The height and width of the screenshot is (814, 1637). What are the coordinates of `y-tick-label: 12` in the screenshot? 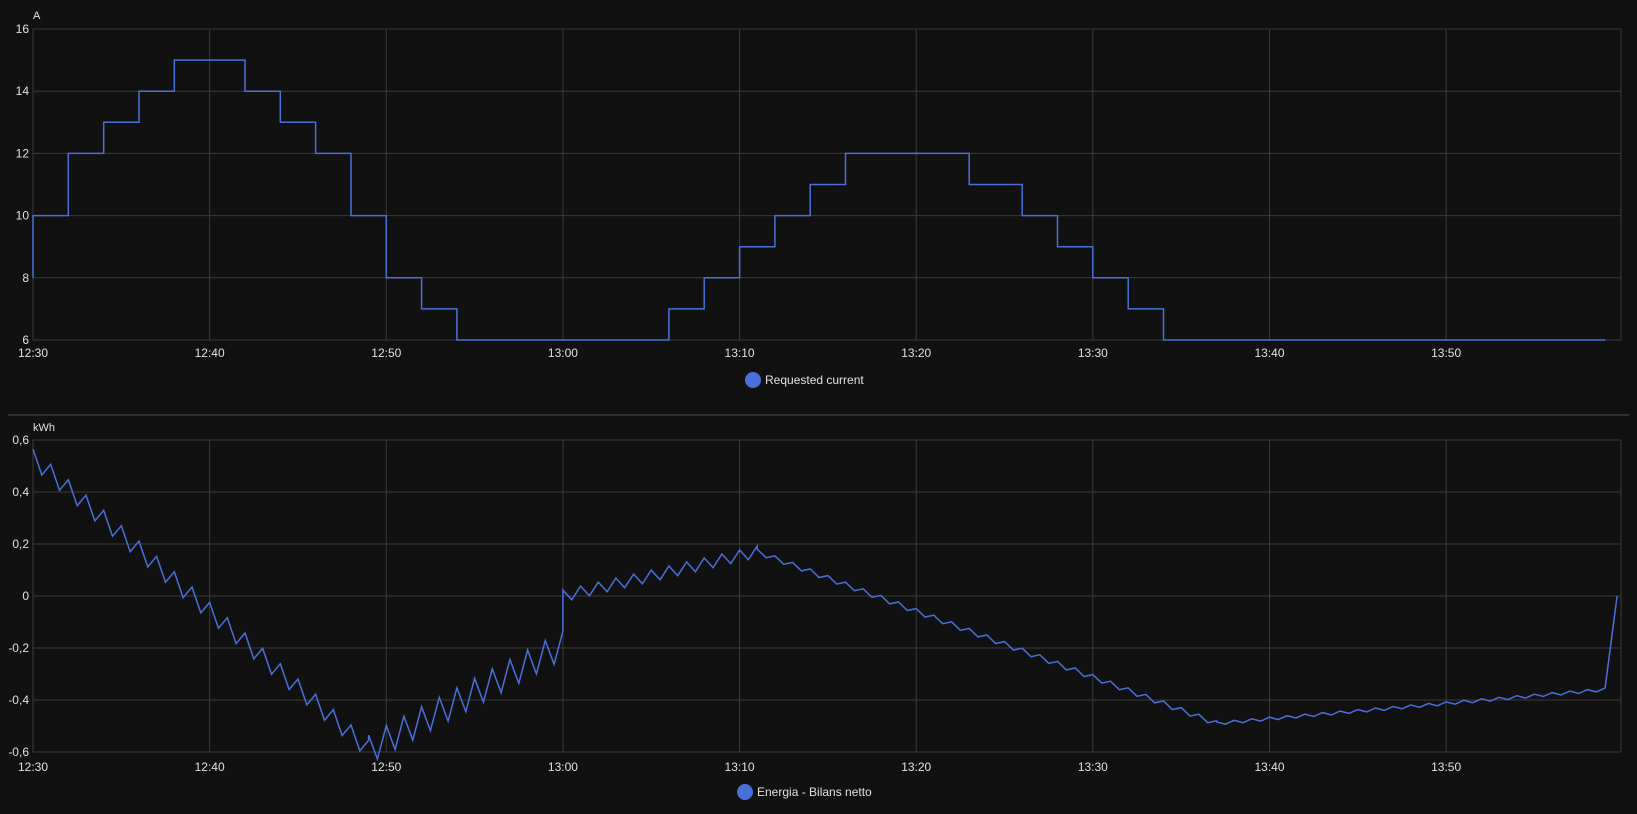 It's located at (23, 153).